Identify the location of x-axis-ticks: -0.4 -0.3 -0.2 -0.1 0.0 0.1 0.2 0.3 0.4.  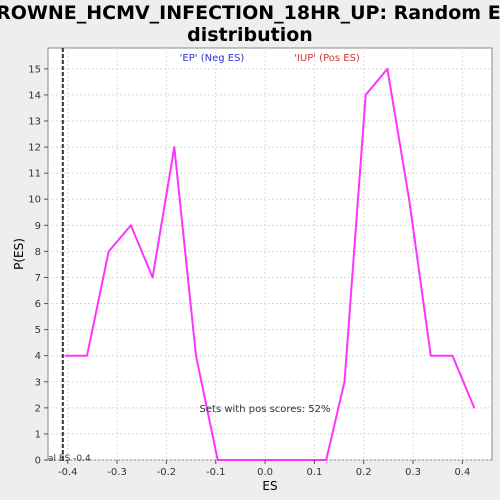
(264, 469).